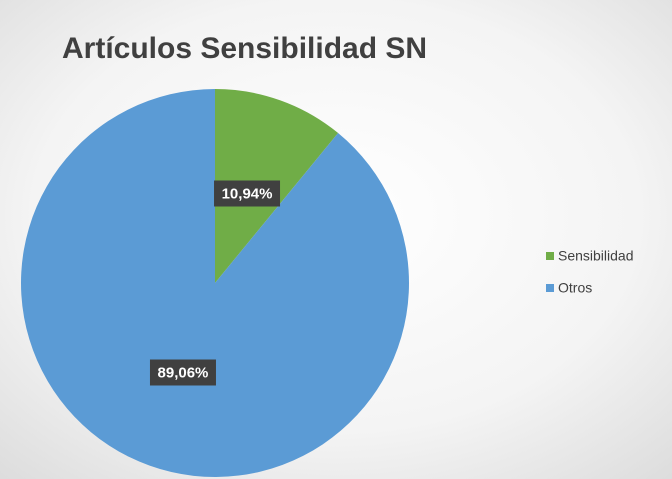  What do you see at coordinates (596, 256) in the screenshot?
I see `legend-label: Sensibilidad` at bounding box center [596, 256].